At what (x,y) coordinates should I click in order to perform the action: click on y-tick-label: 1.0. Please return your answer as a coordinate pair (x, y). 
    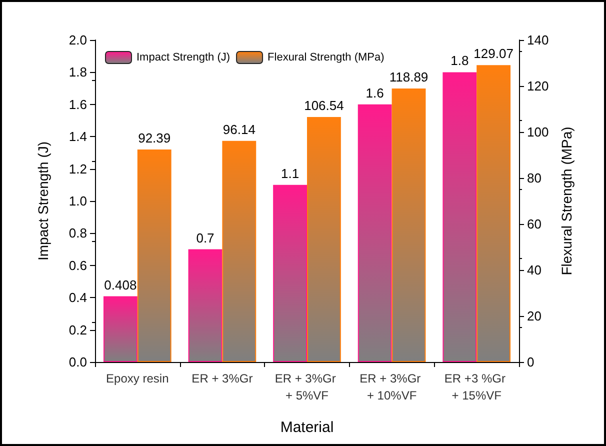
    Looking at the image, I should click on (77, 201).